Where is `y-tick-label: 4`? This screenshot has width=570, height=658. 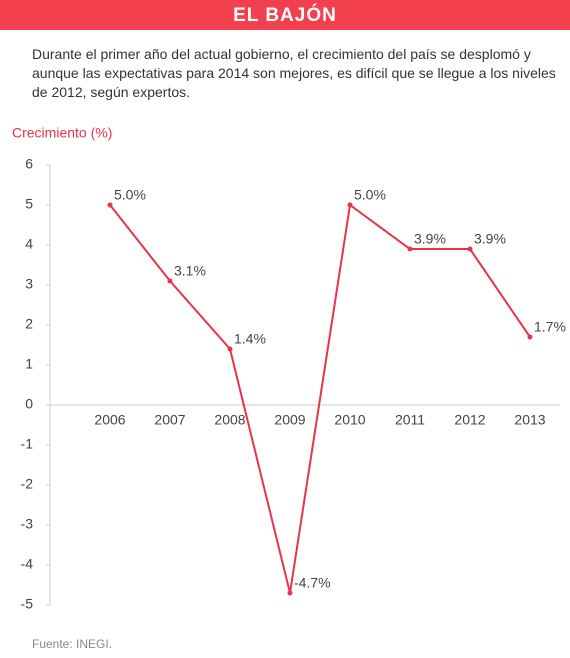
y-tick-label: 4 is located at coordinates (29, 244).